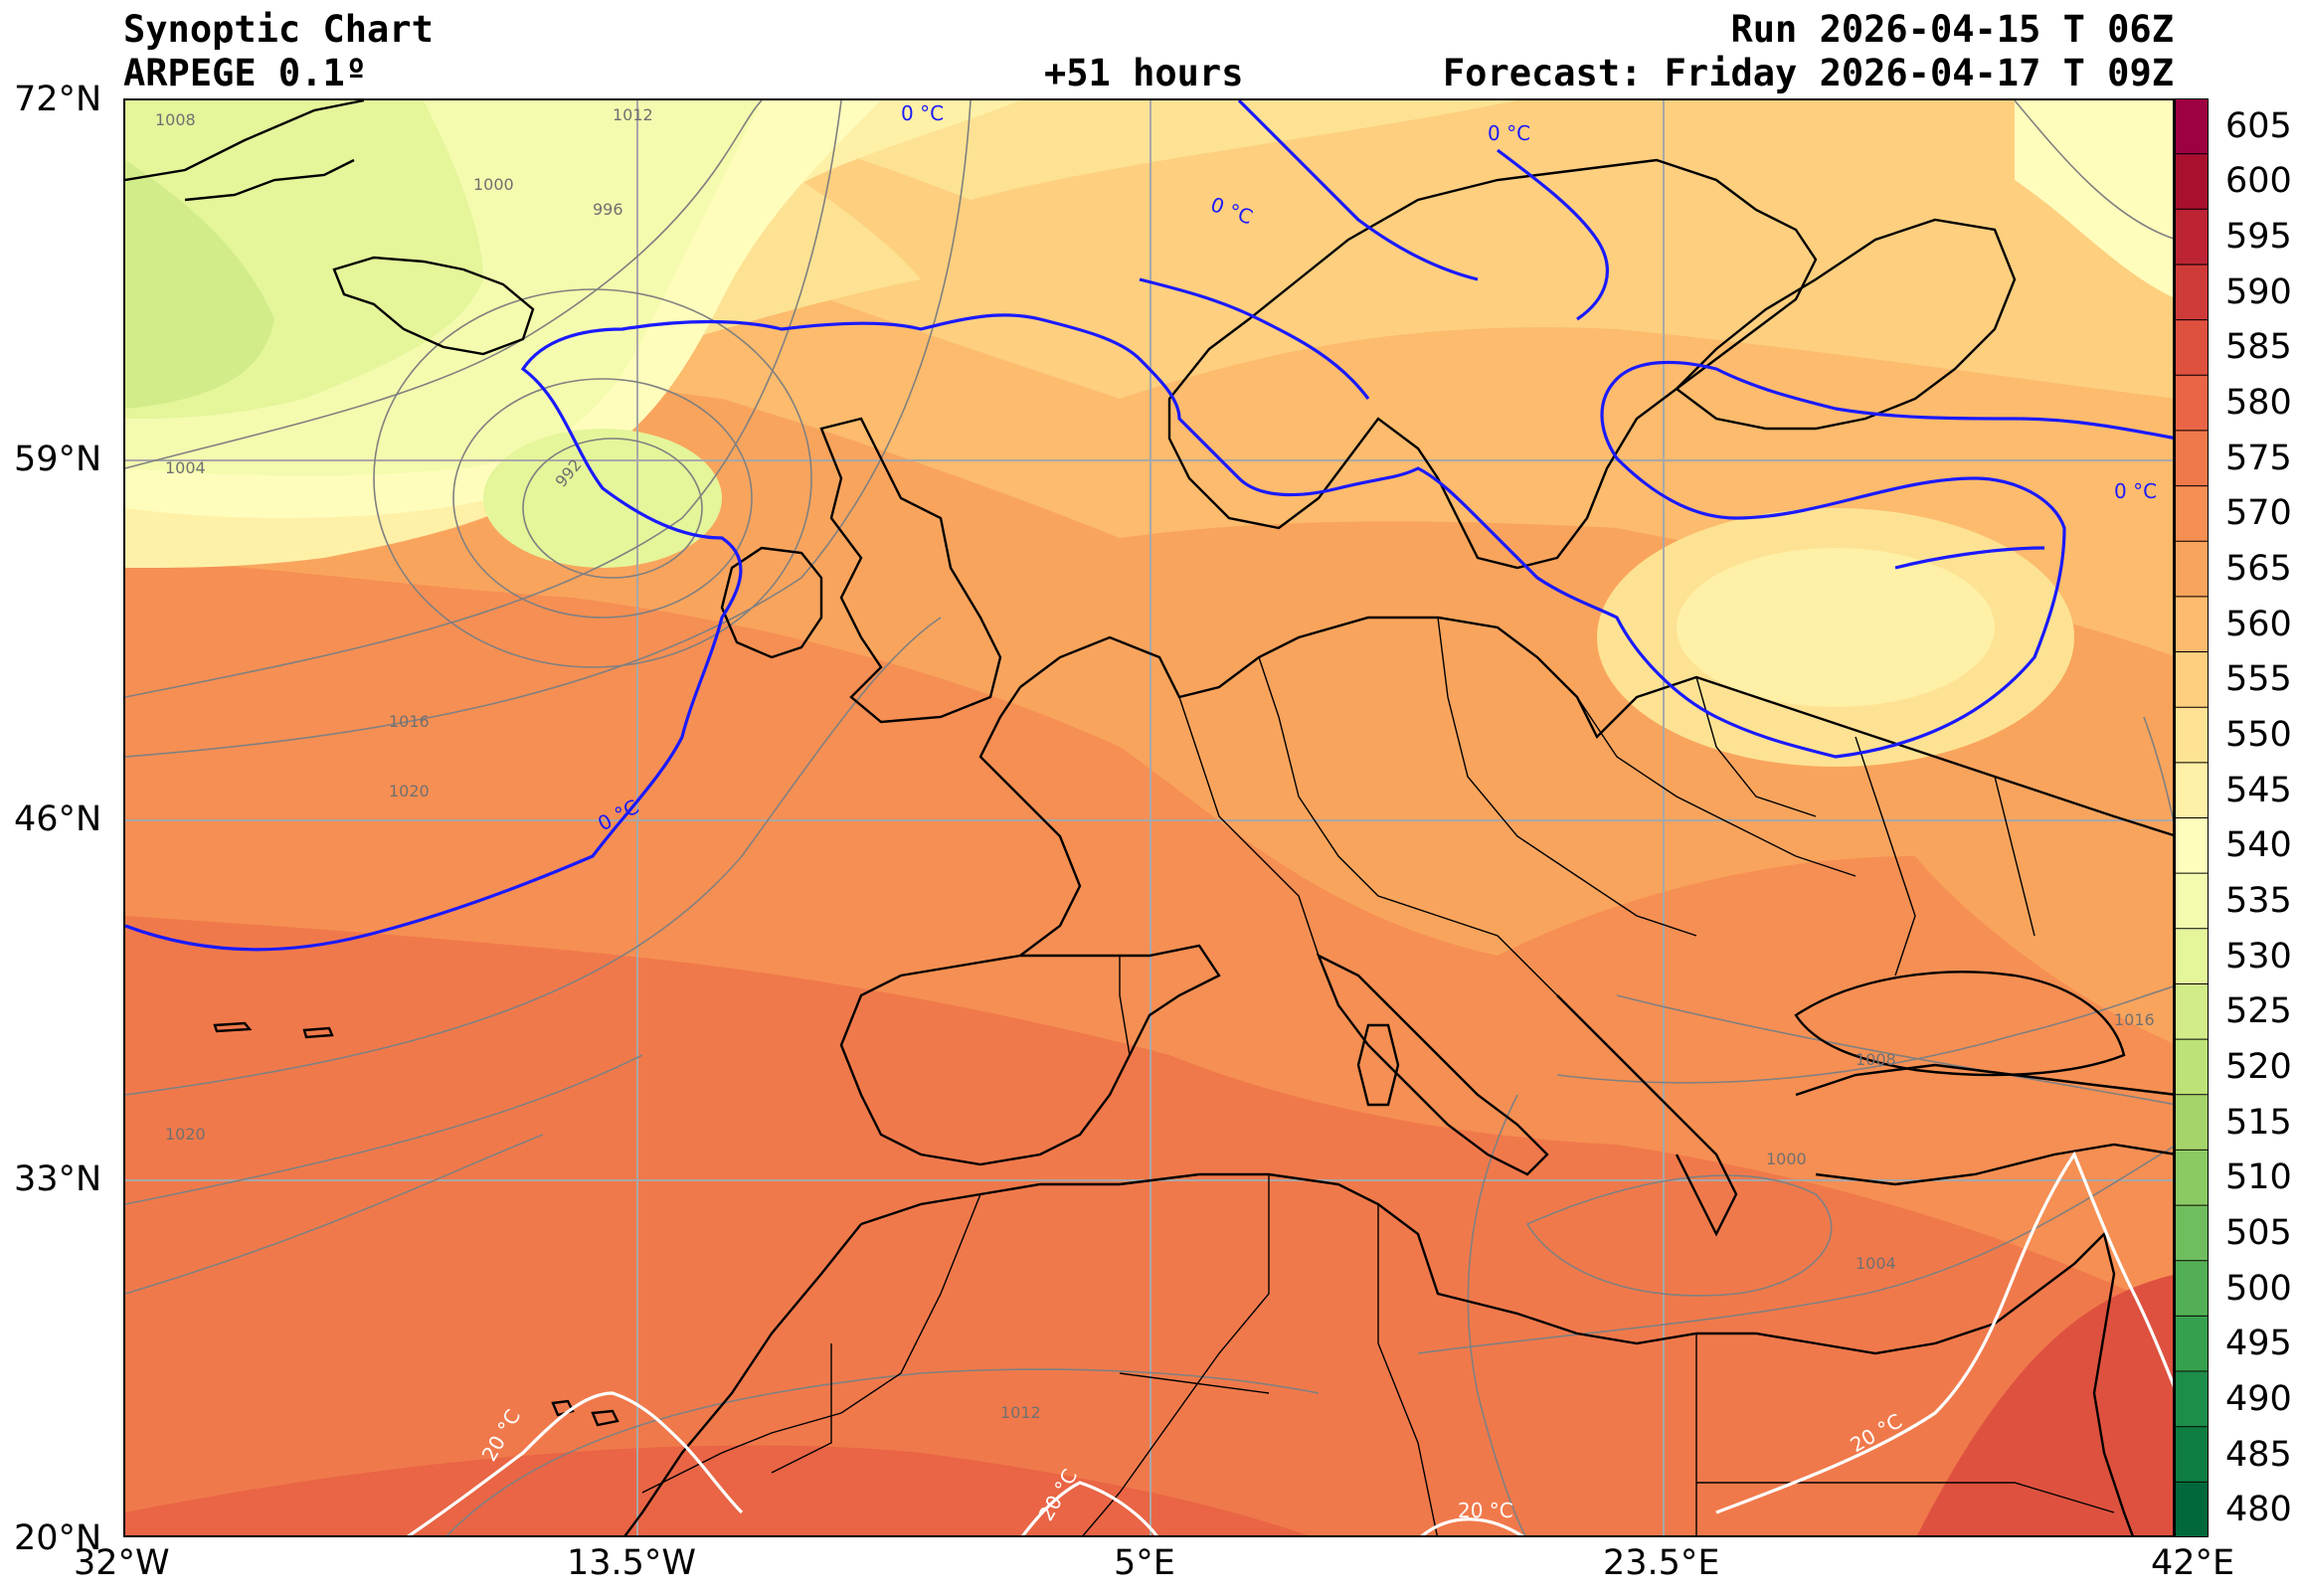 This screenshot has height=1596, width=2300. I want to click on colorbar-label: 535, so click(2258, 901).